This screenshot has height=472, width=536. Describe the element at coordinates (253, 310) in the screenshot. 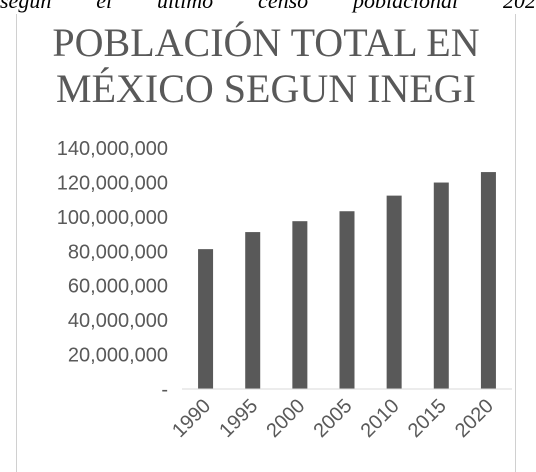

I see `bar-1995` at that location.